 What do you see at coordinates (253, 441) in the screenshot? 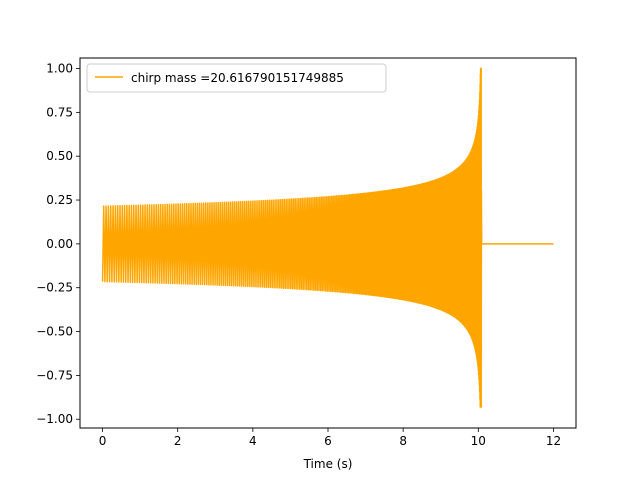
I see `x-tick-label: 4` at bounding box center [253, 441].